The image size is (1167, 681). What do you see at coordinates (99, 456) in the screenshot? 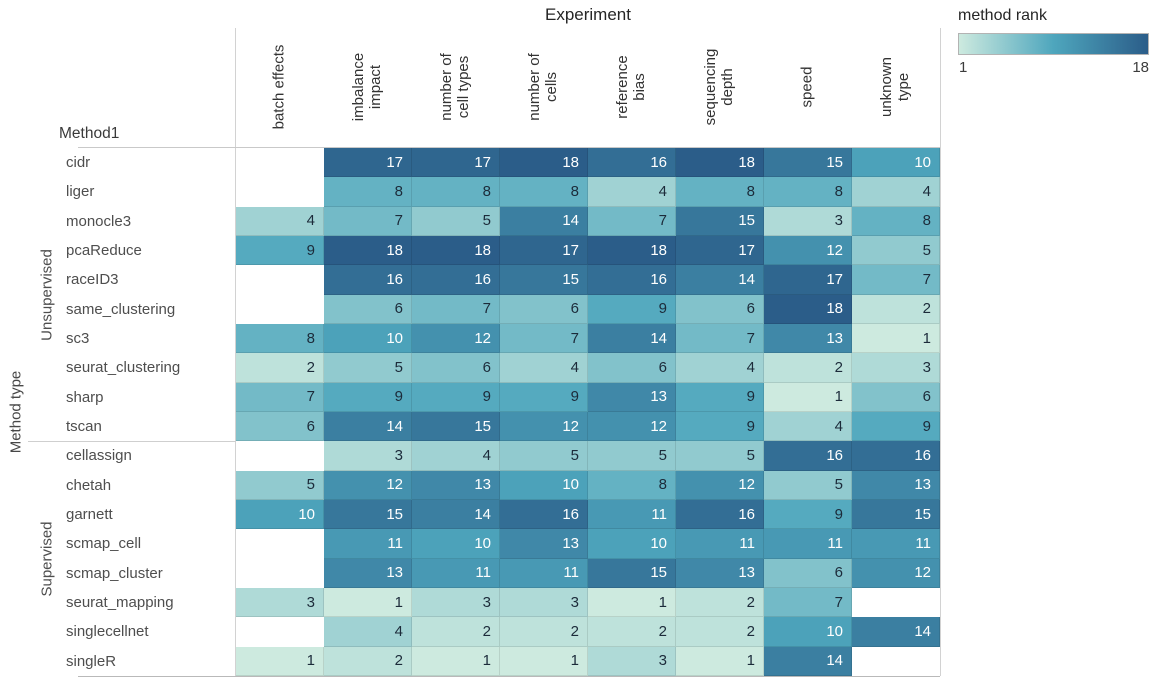
I see `row-label-cellassign: cellassign` at bounding box center [99, 456].